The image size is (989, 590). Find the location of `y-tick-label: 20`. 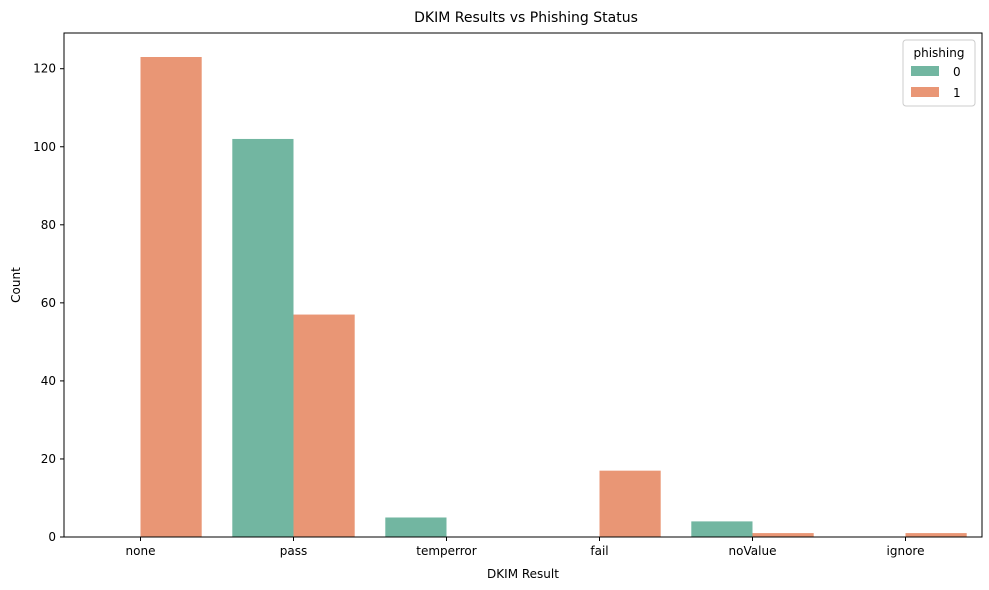

y-tick-label: 20 is located at coordinates (48, 459).